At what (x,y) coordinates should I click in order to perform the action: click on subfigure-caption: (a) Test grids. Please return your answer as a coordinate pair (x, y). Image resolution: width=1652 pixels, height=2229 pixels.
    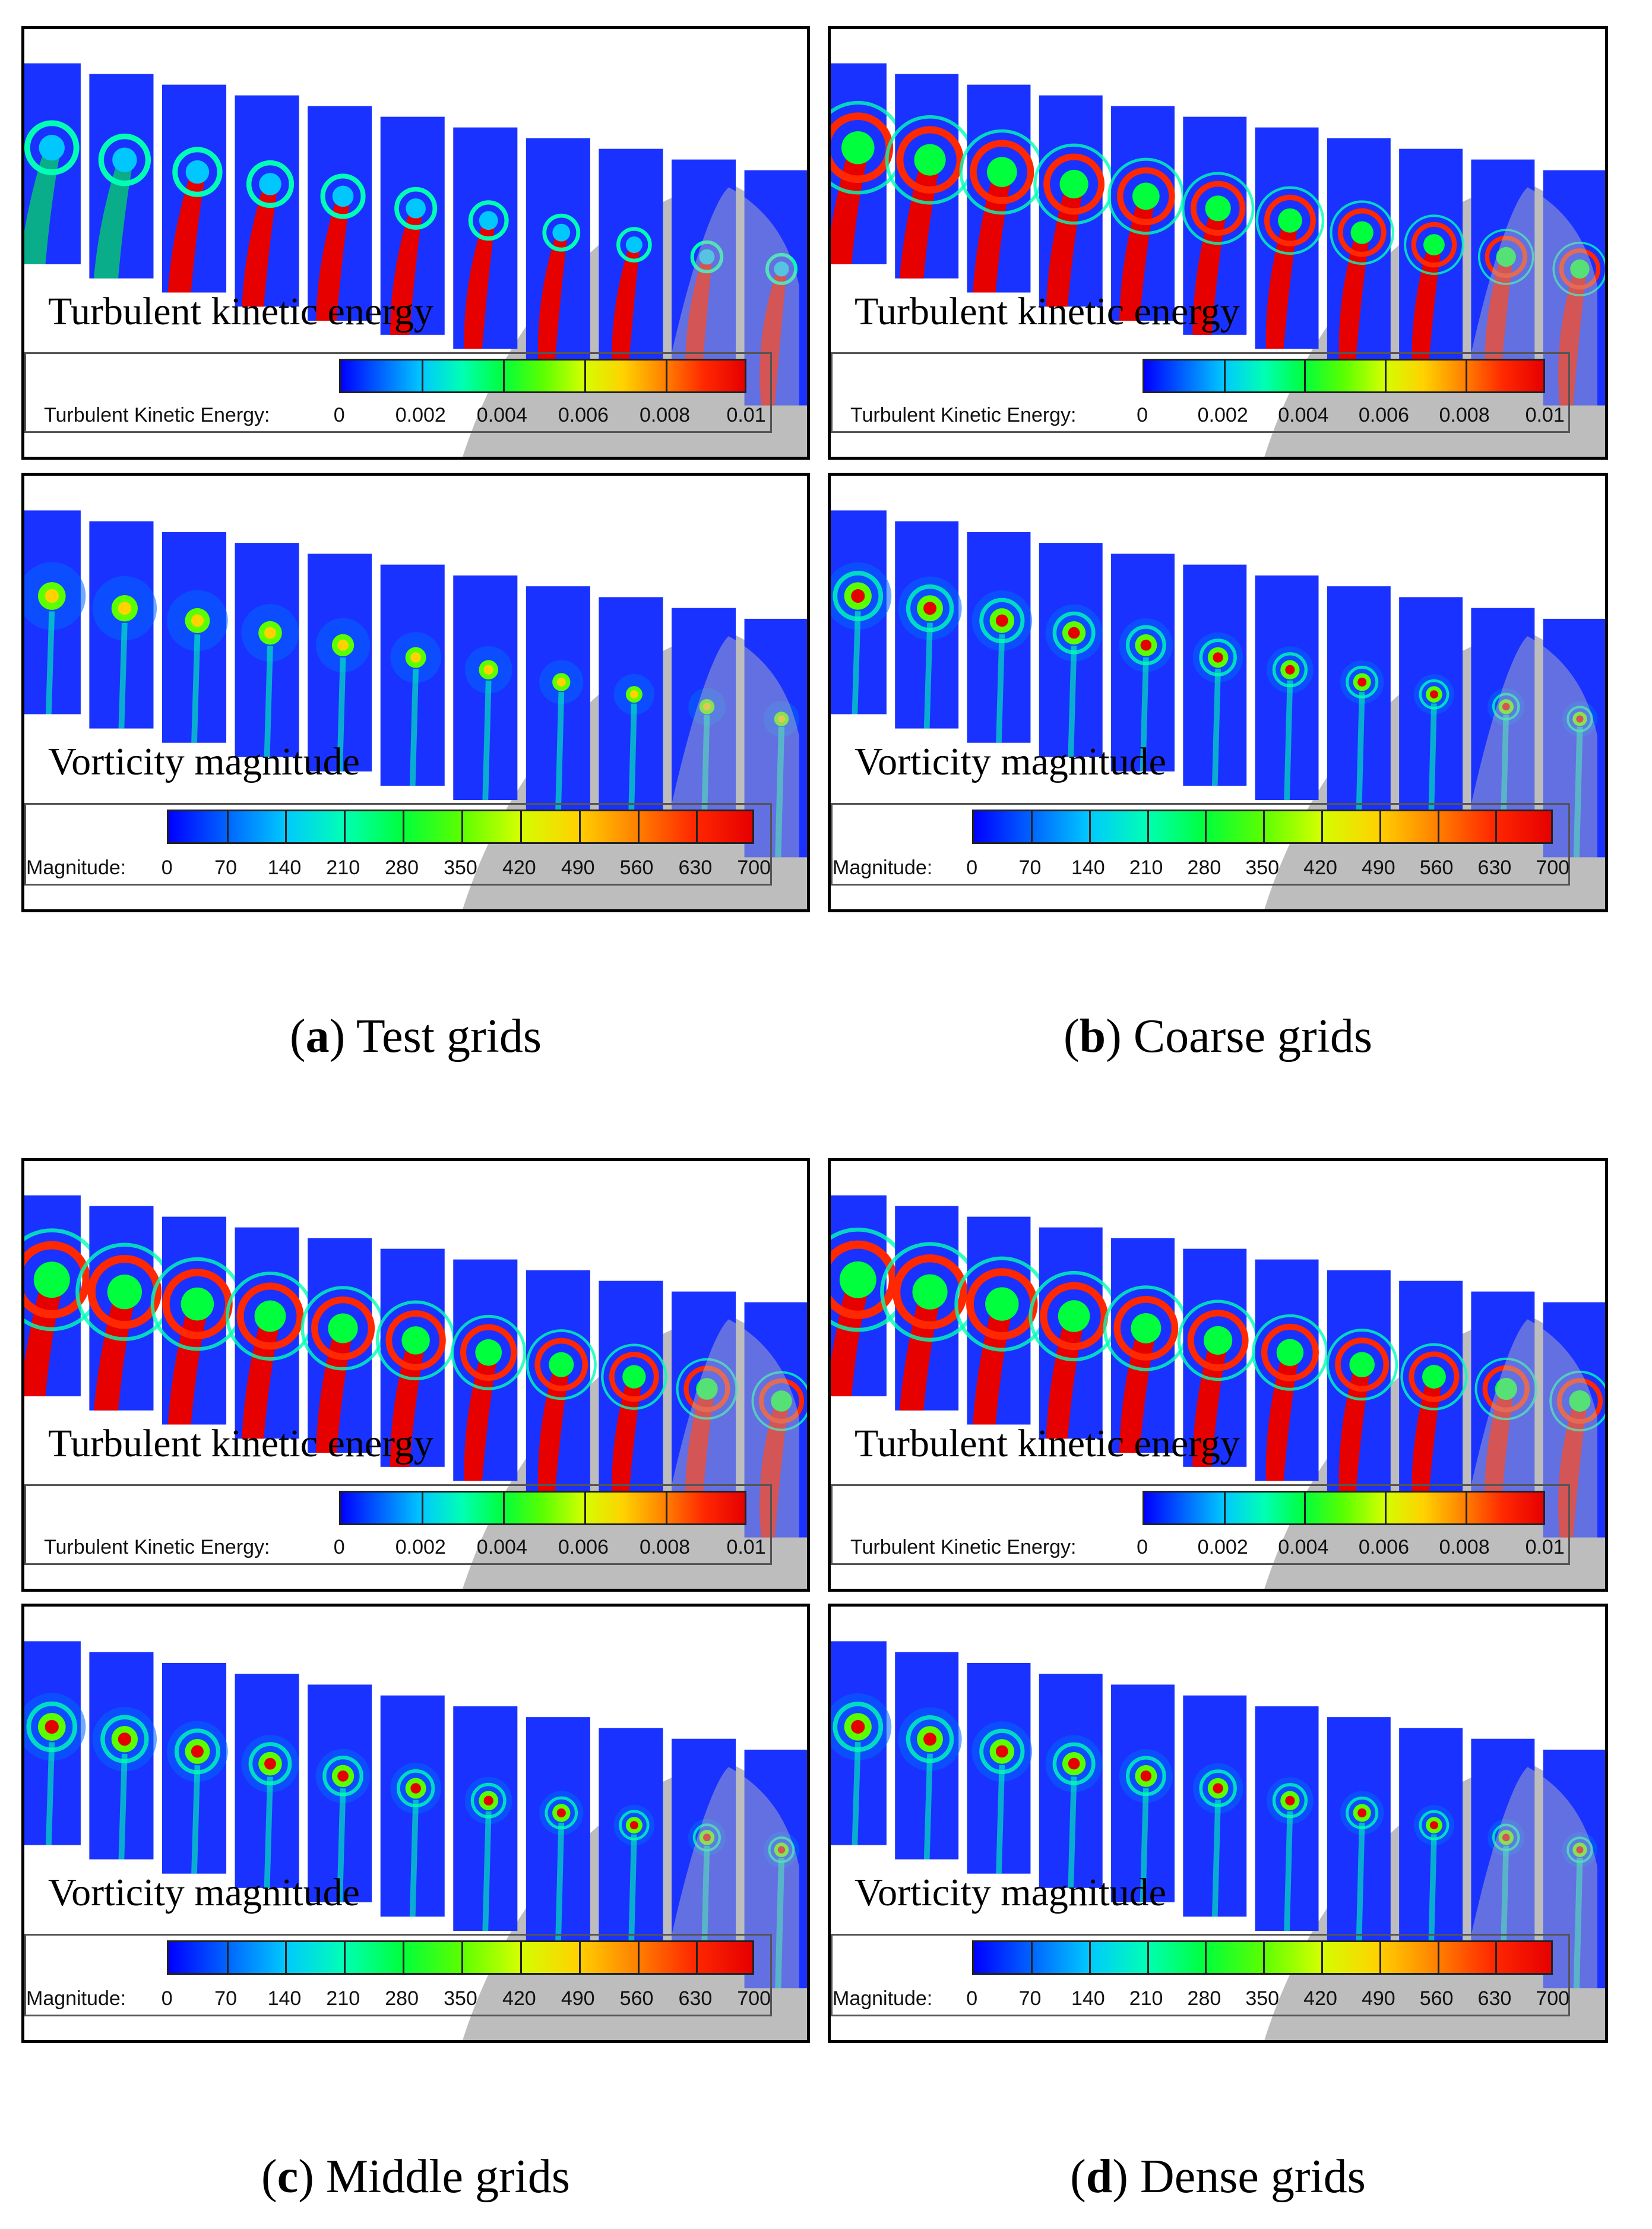
    Looking at the image, I should click on (416, 1036).